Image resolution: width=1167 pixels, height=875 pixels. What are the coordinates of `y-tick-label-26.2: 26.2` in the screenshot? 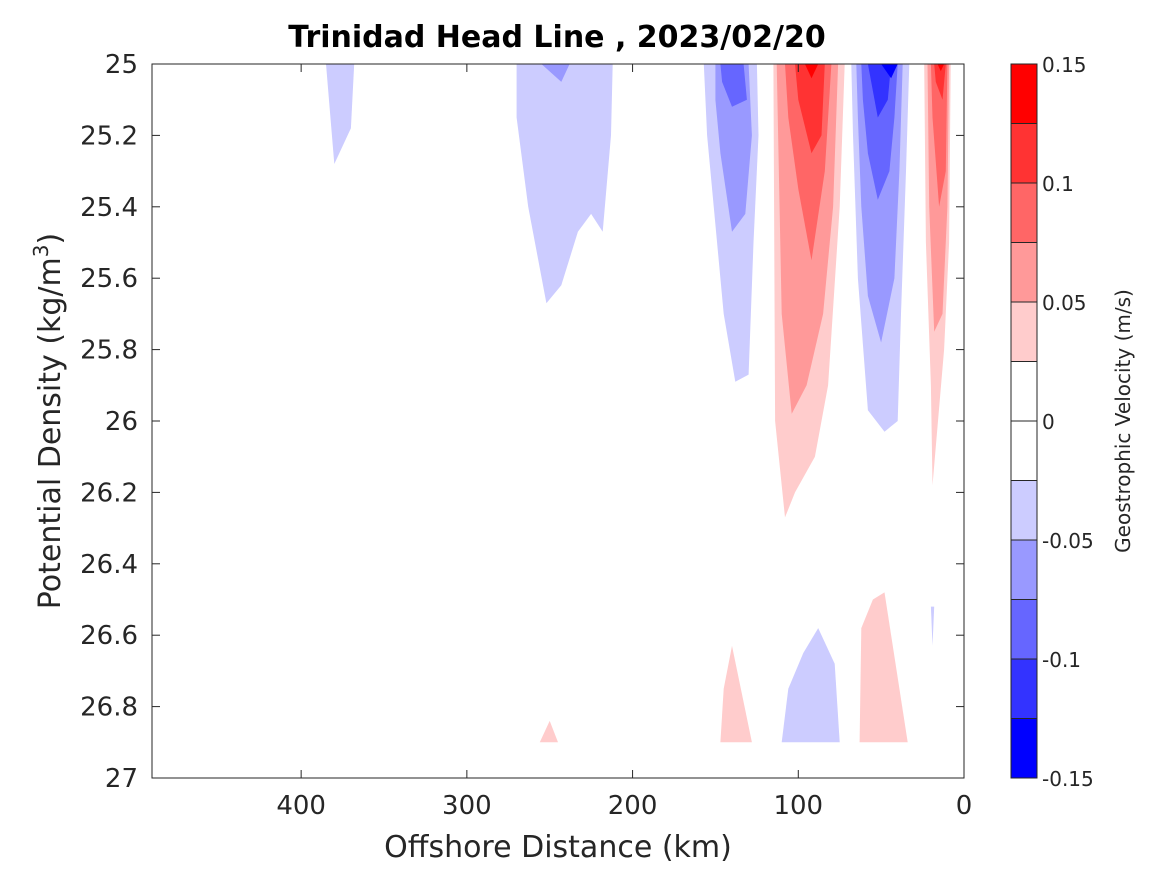 It's located at (109, 493).